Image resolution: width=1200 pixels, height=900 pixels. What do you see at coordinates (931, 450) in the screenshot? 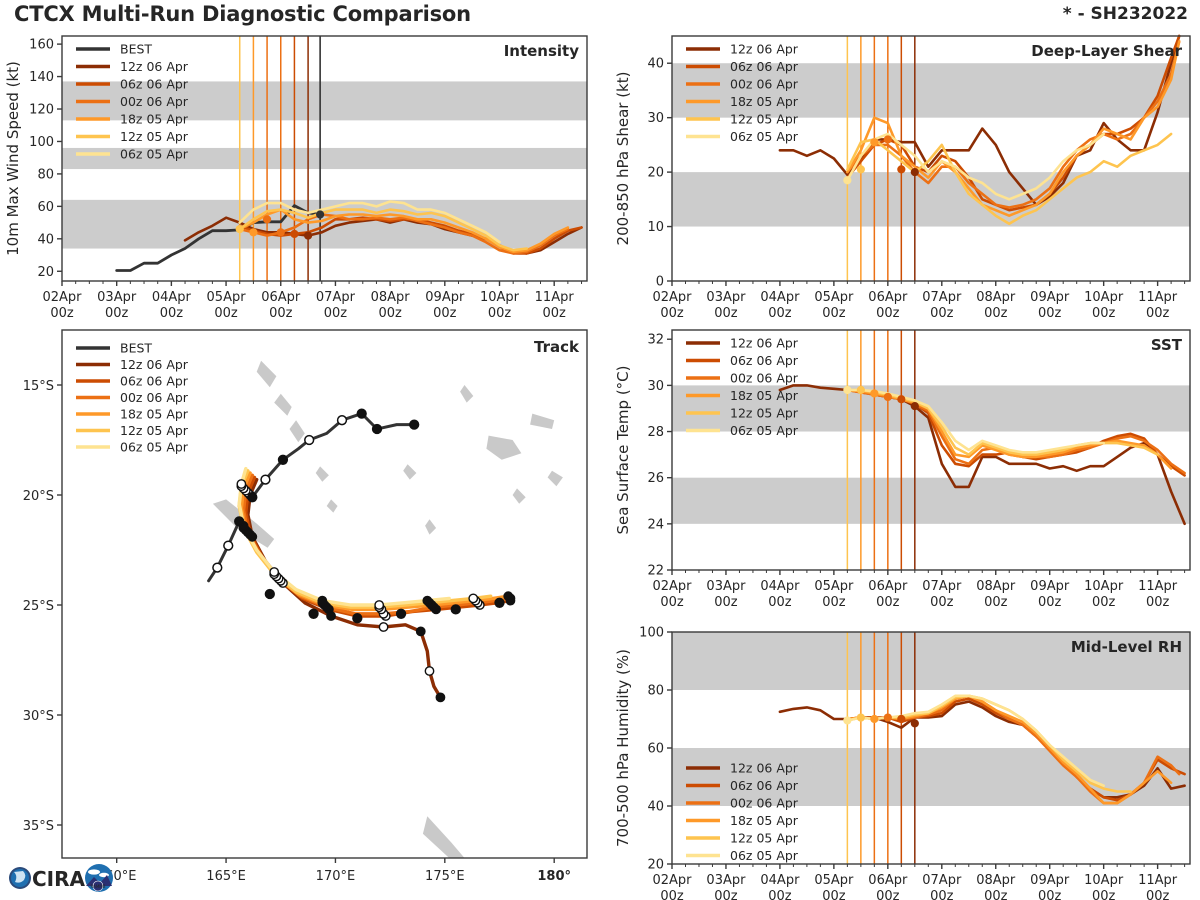
I see `plot-area-sst` at bounding box center [931, 450].